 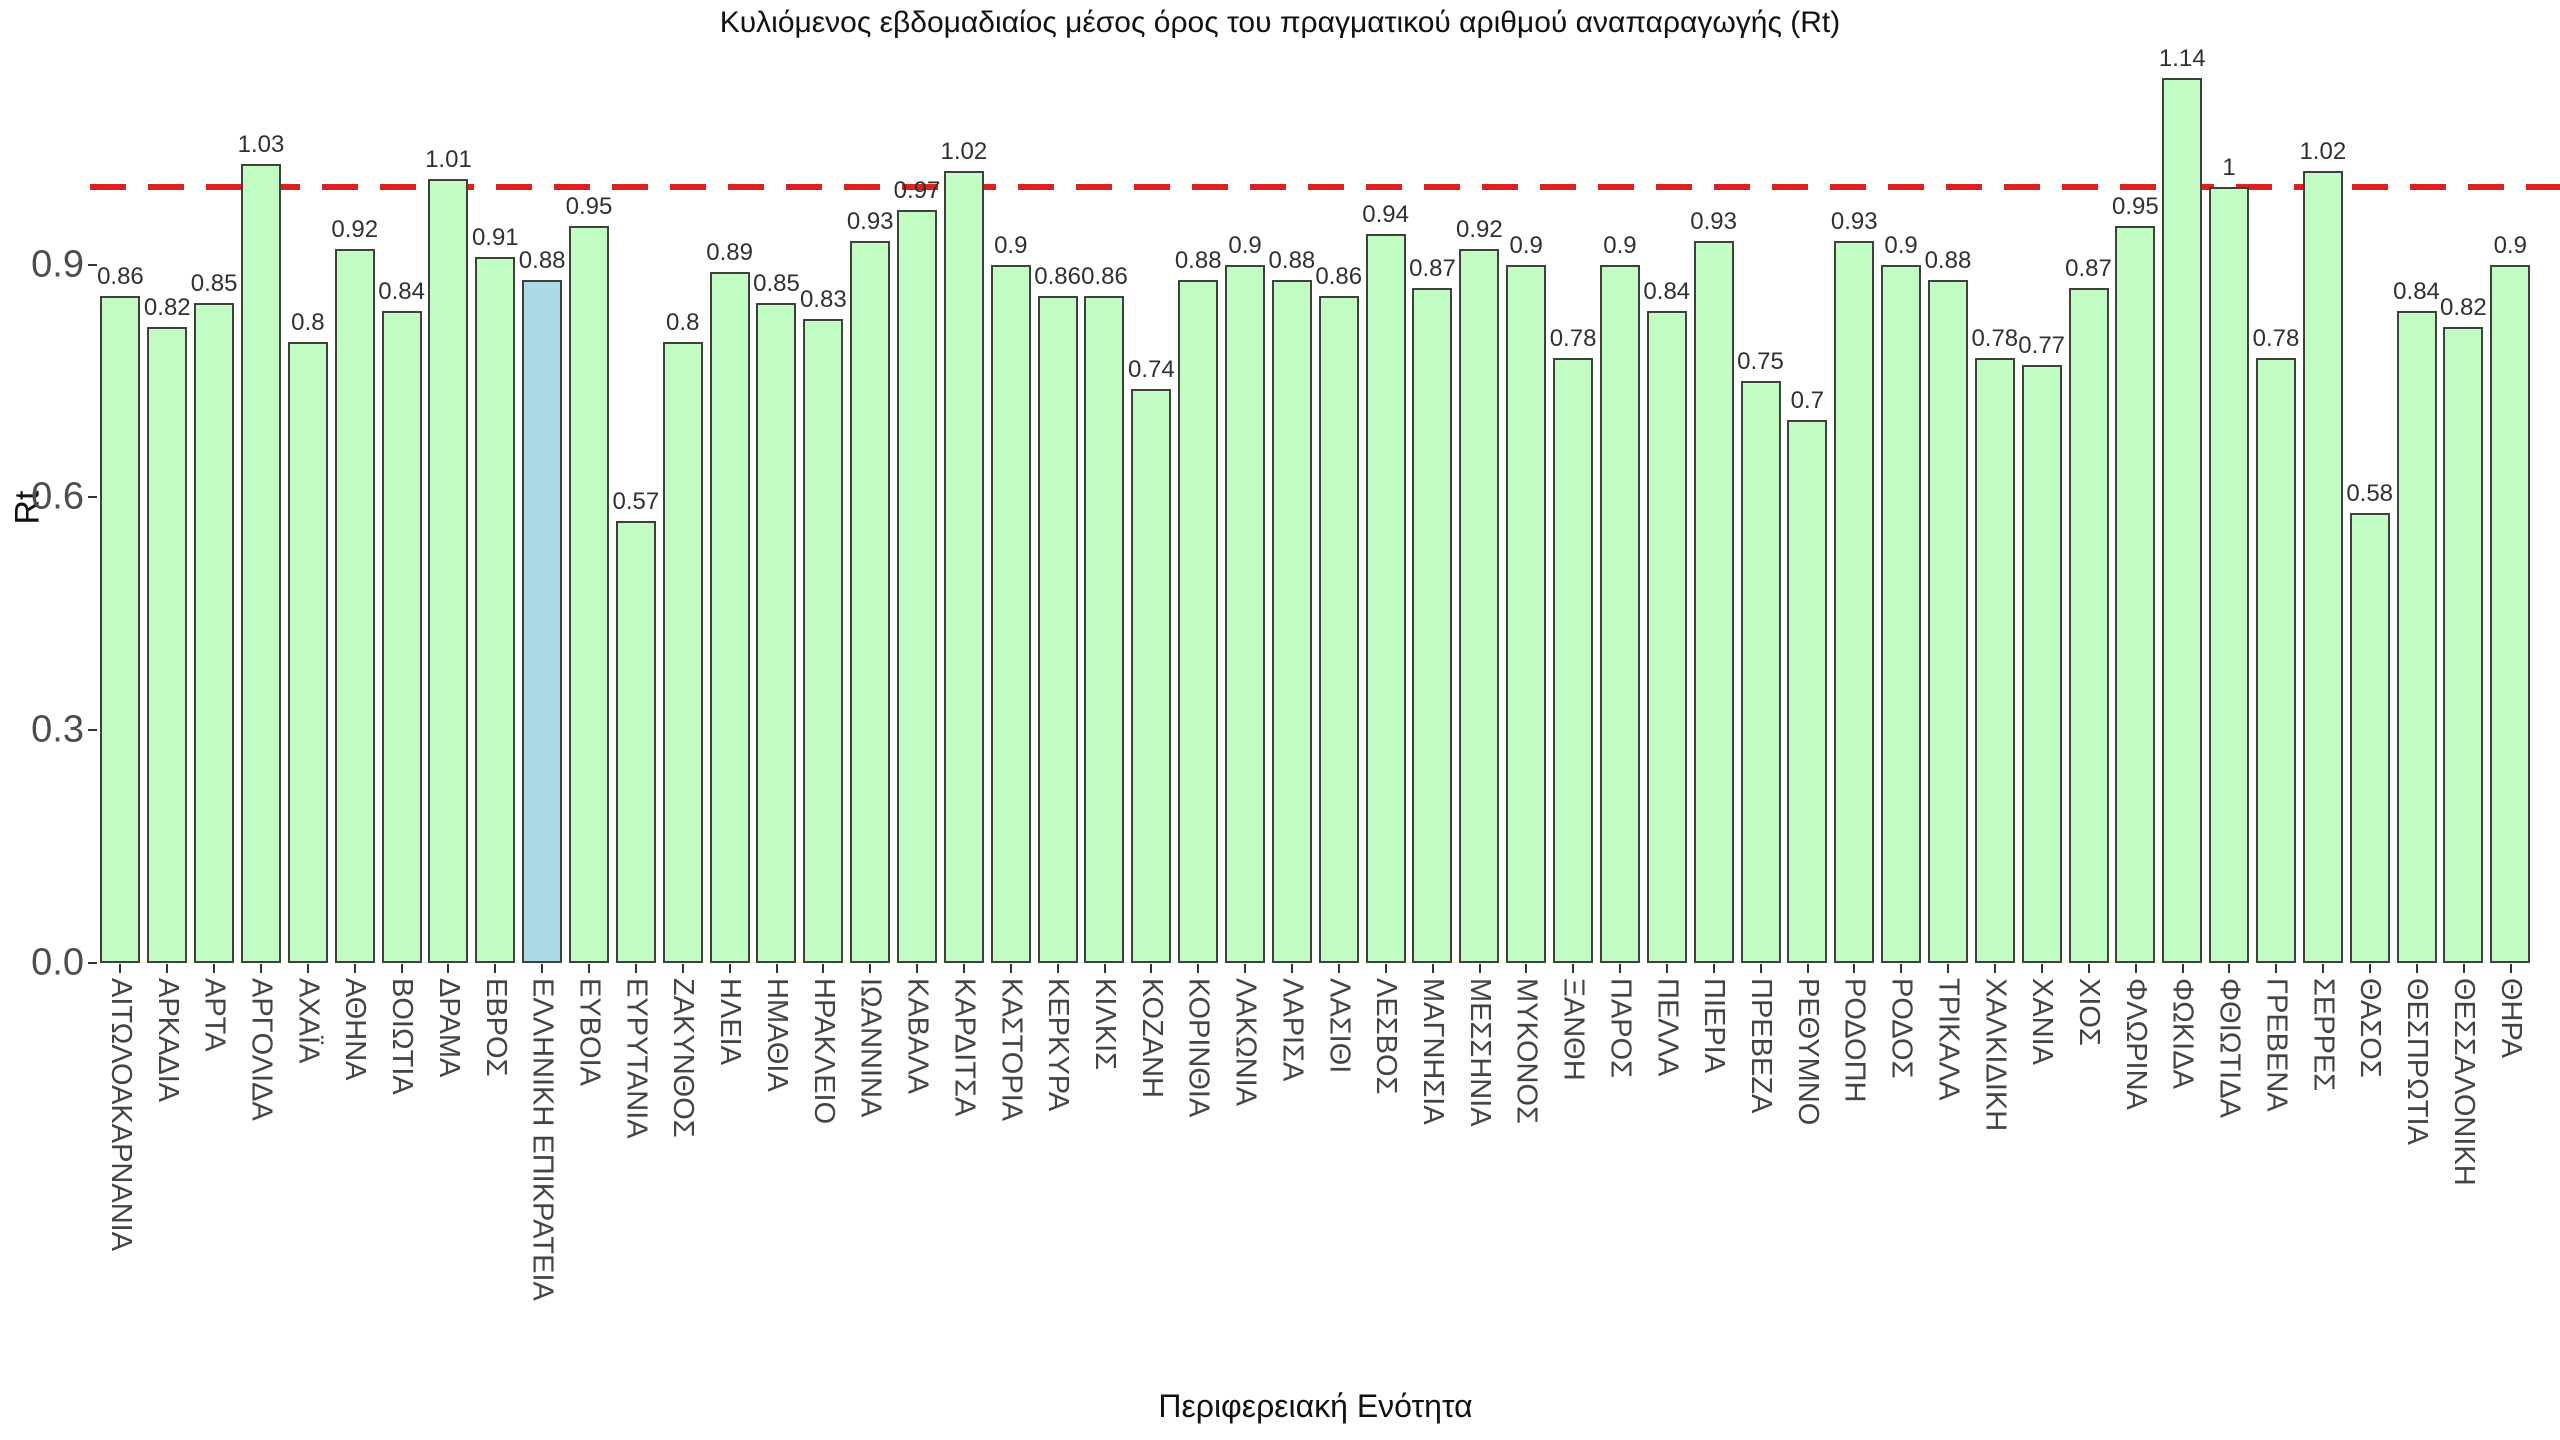 I want to click on bar-column: 0.77, so click(x=2041, y=501).